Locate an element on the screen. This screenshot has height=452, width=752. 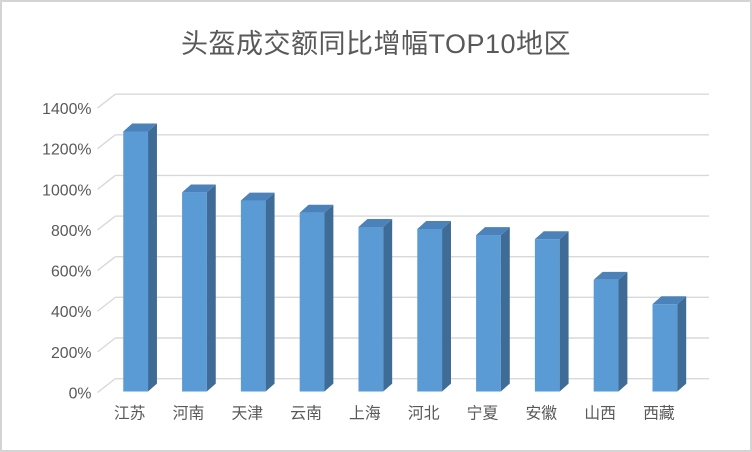
y-tick-label: 1200% is located at coordinates (66, 150).